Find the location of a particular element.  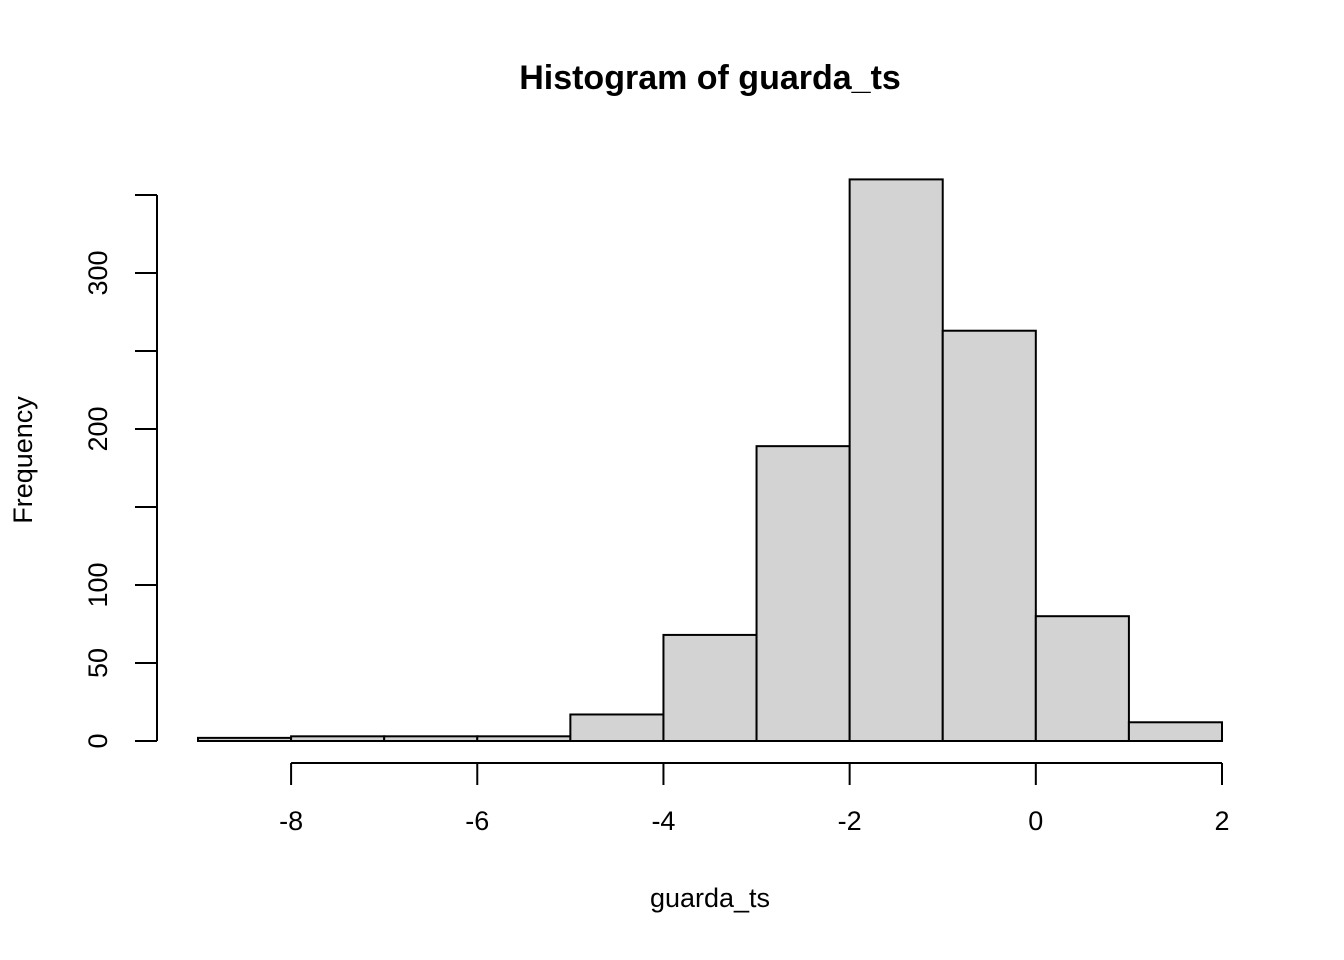

y-tick-label: 50 is located at coordinates (98, 663).